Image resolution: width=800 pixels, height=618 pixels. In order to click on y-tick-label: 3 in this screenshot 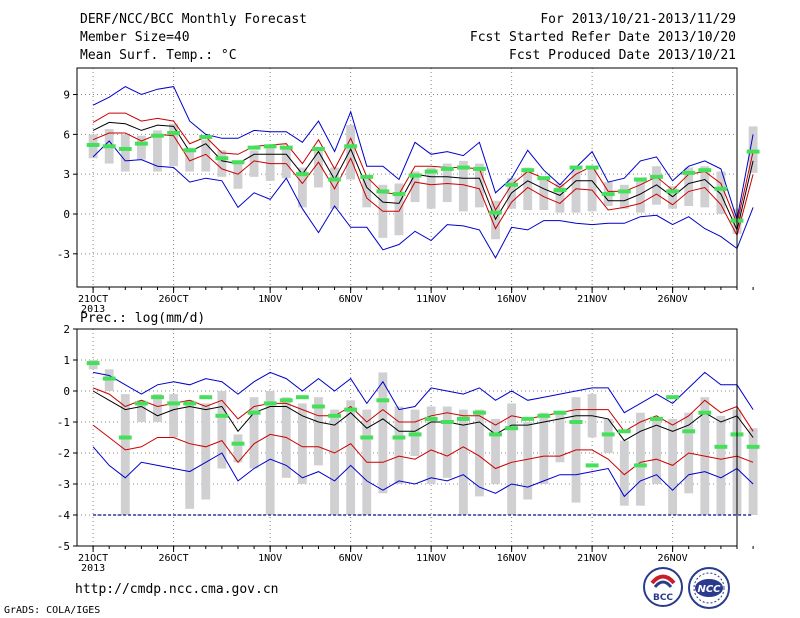, I will do `click(66, 174)`.